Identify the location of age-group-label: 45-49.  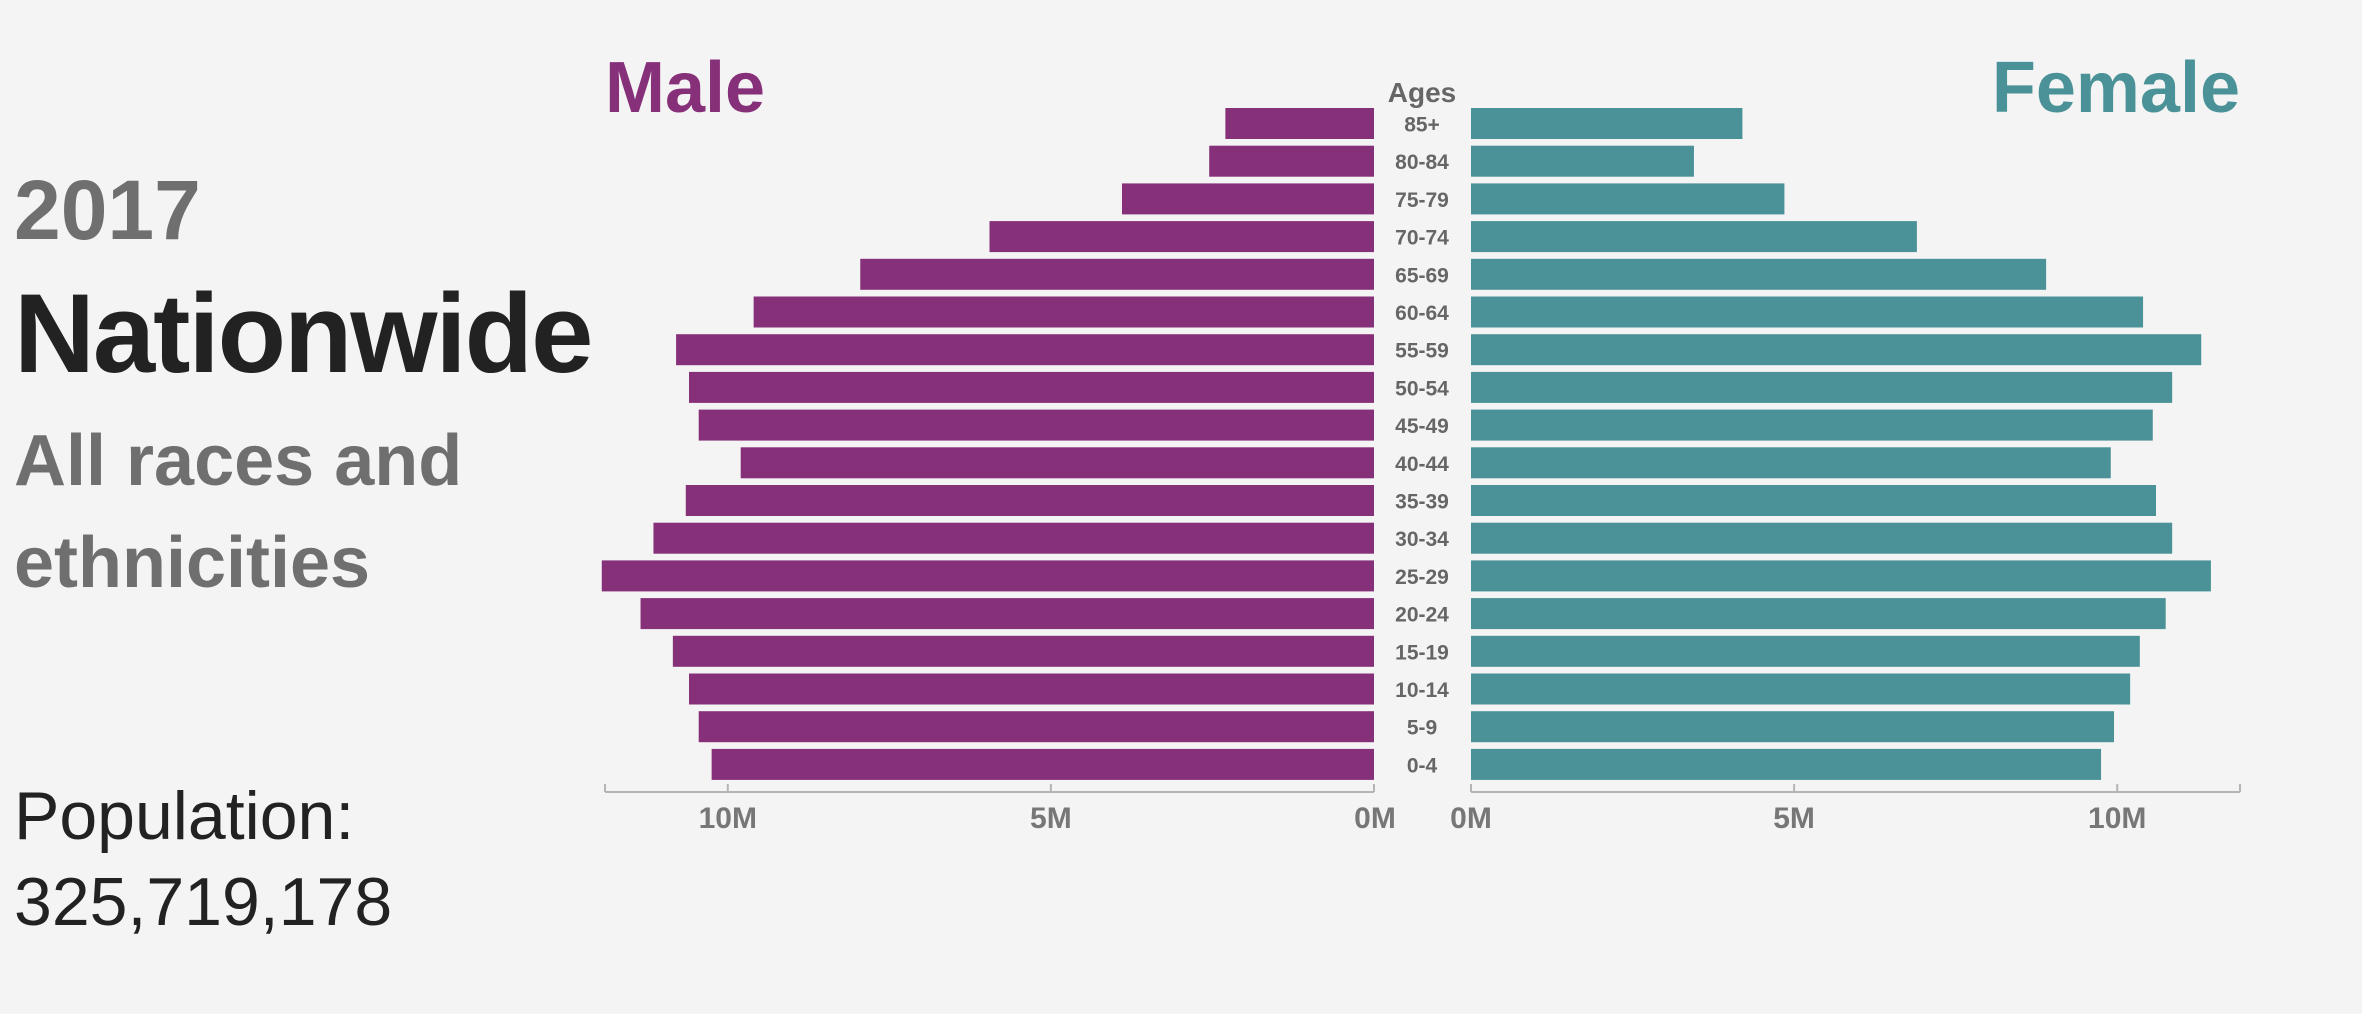
(1422, 426).